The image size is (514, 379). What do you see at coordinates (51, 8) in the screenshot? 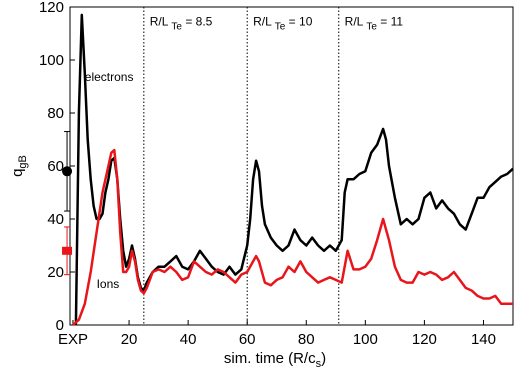
I see `y-tick-label: 120` at bounding box center [51, 8].